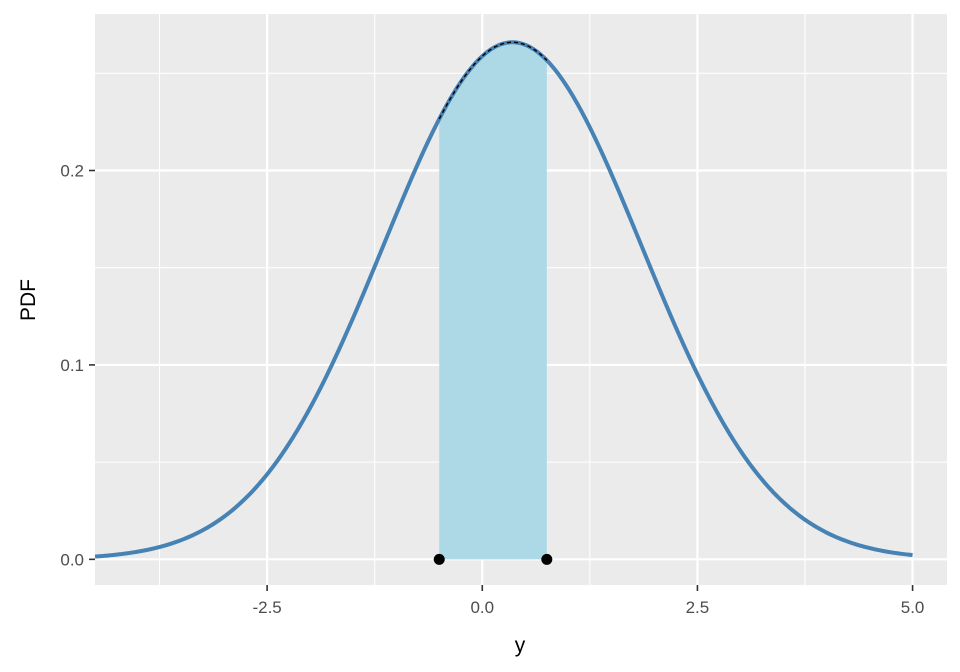 Image resolution: width=960 pixels, height=672 pixels. I want to click on y-axis-title: PDF, so click(28, 300).